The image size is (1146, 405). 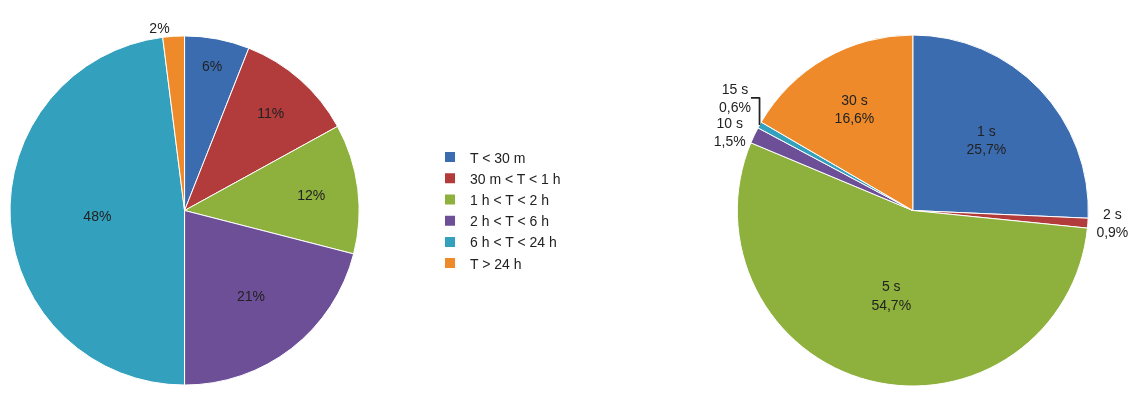 What do you see at coordinates (1112, 232) in the screenshot?
I see `data-label: 0,9%` at bounding box center [1112, 232].